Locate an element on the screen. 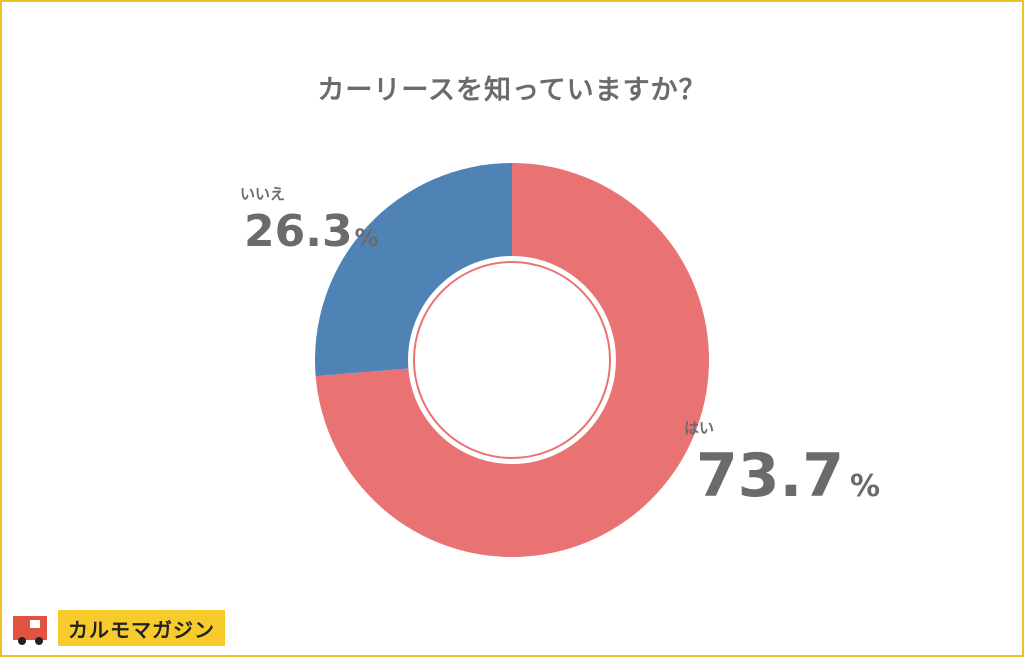 The width and height of the screenshot is (1024, 657). donut-slice-no is located at coordinates (413, 270).